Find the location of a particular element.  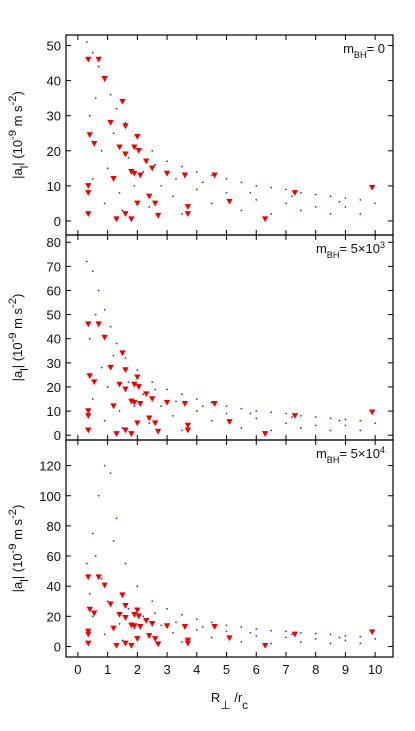

label-part: m is located at coordinates (321, 453).